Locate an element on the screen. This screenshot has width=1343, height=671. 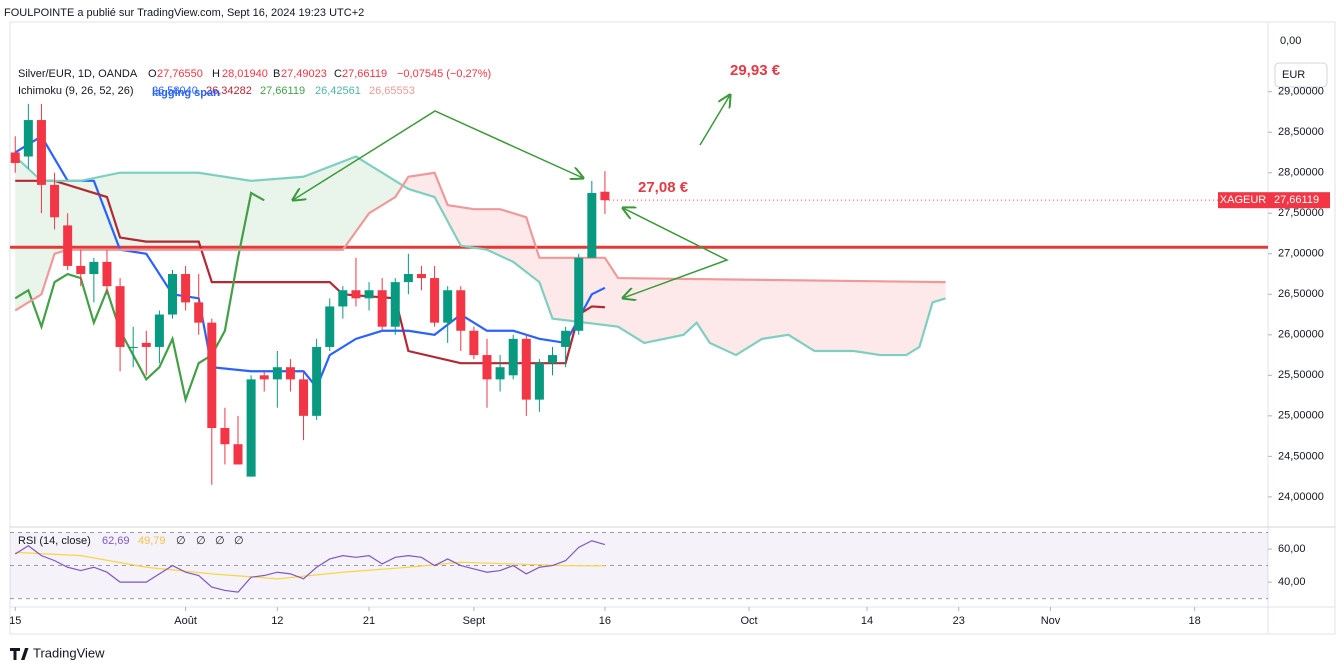
ohlc-value: 27,76550 is located at coordinates (180, 74).